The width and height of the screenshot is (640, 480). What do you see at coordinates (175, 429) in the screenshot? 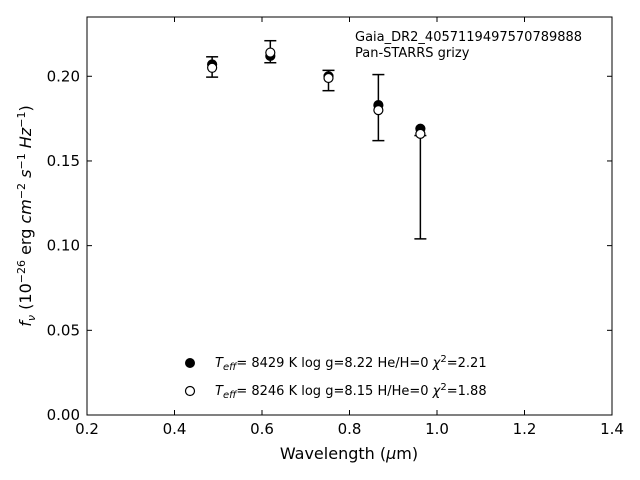
I see `x-tick-label: 0.4` at bounding box center [175, 429].